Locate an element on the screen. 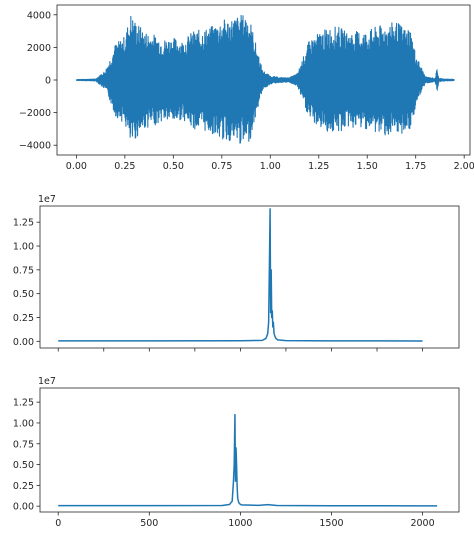 This screenshot has width=474, height=535. y-tick-label: −2000 is located at coordinates (35, 113).